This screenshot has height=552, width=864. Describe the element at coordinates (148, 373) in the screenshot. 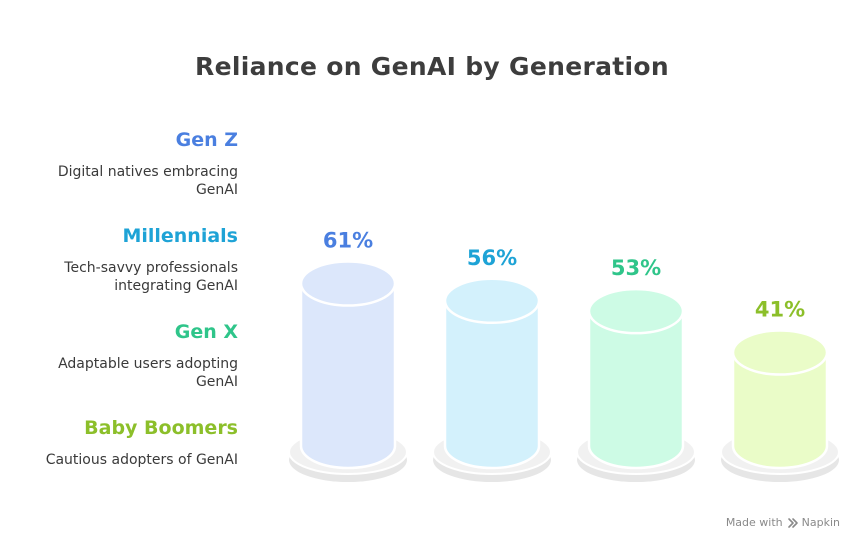

I see `legend-description: Adaptable users adopting GenAI` at that location.